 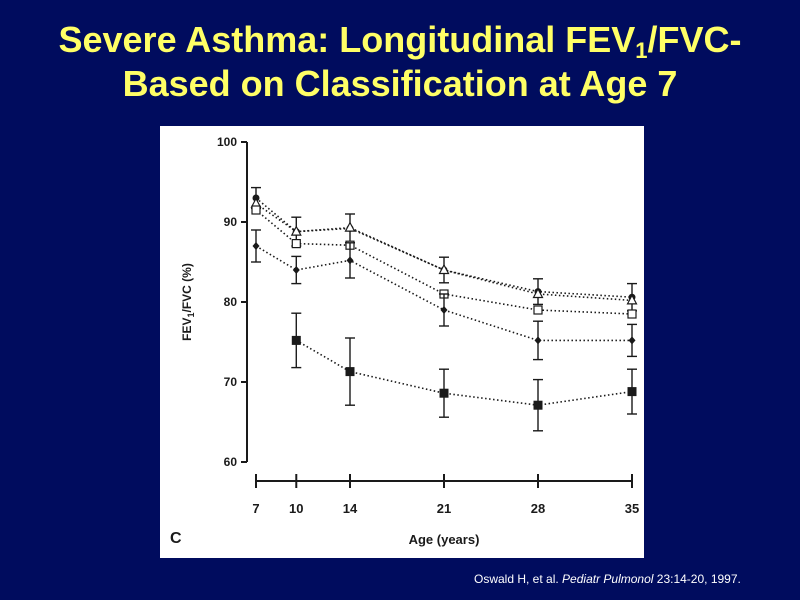 What do you see at coordinates (176, 538) in the screenshot?
I see `panel-label: C` at bounding box center [176, 538].